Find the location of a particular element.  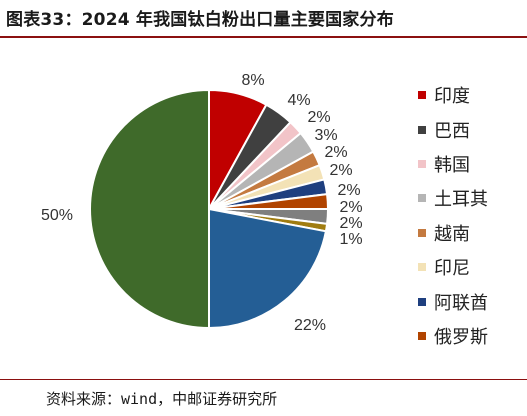

legend-item: 巴西 is located at coordinates (453, 129).